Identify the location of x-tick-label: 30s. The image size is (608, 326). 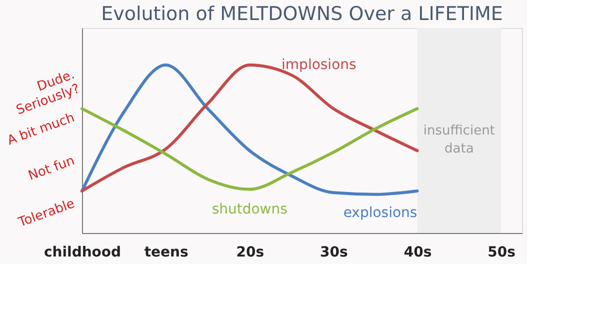
(334, 252).